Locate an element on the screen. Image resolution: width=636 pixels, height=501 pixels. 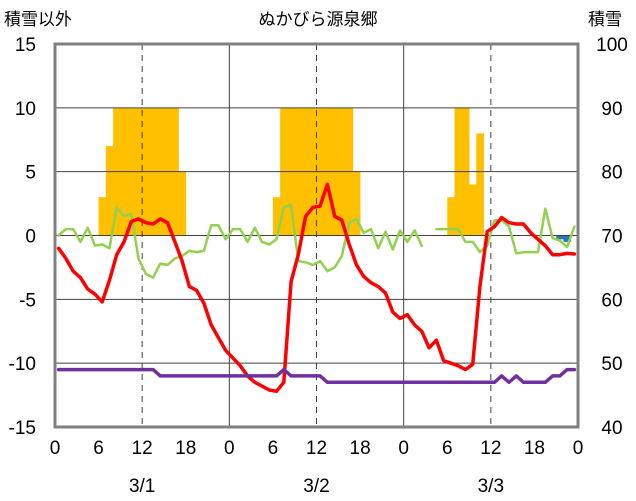
left-tick-label: -10 is located at coordinates (22, 364).